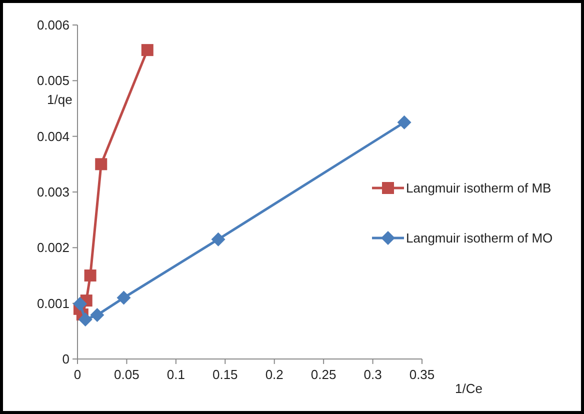  Describe the element at coordinates (225, 374) in the screenshot. I see `x-tick-label: 0.15` at that location.